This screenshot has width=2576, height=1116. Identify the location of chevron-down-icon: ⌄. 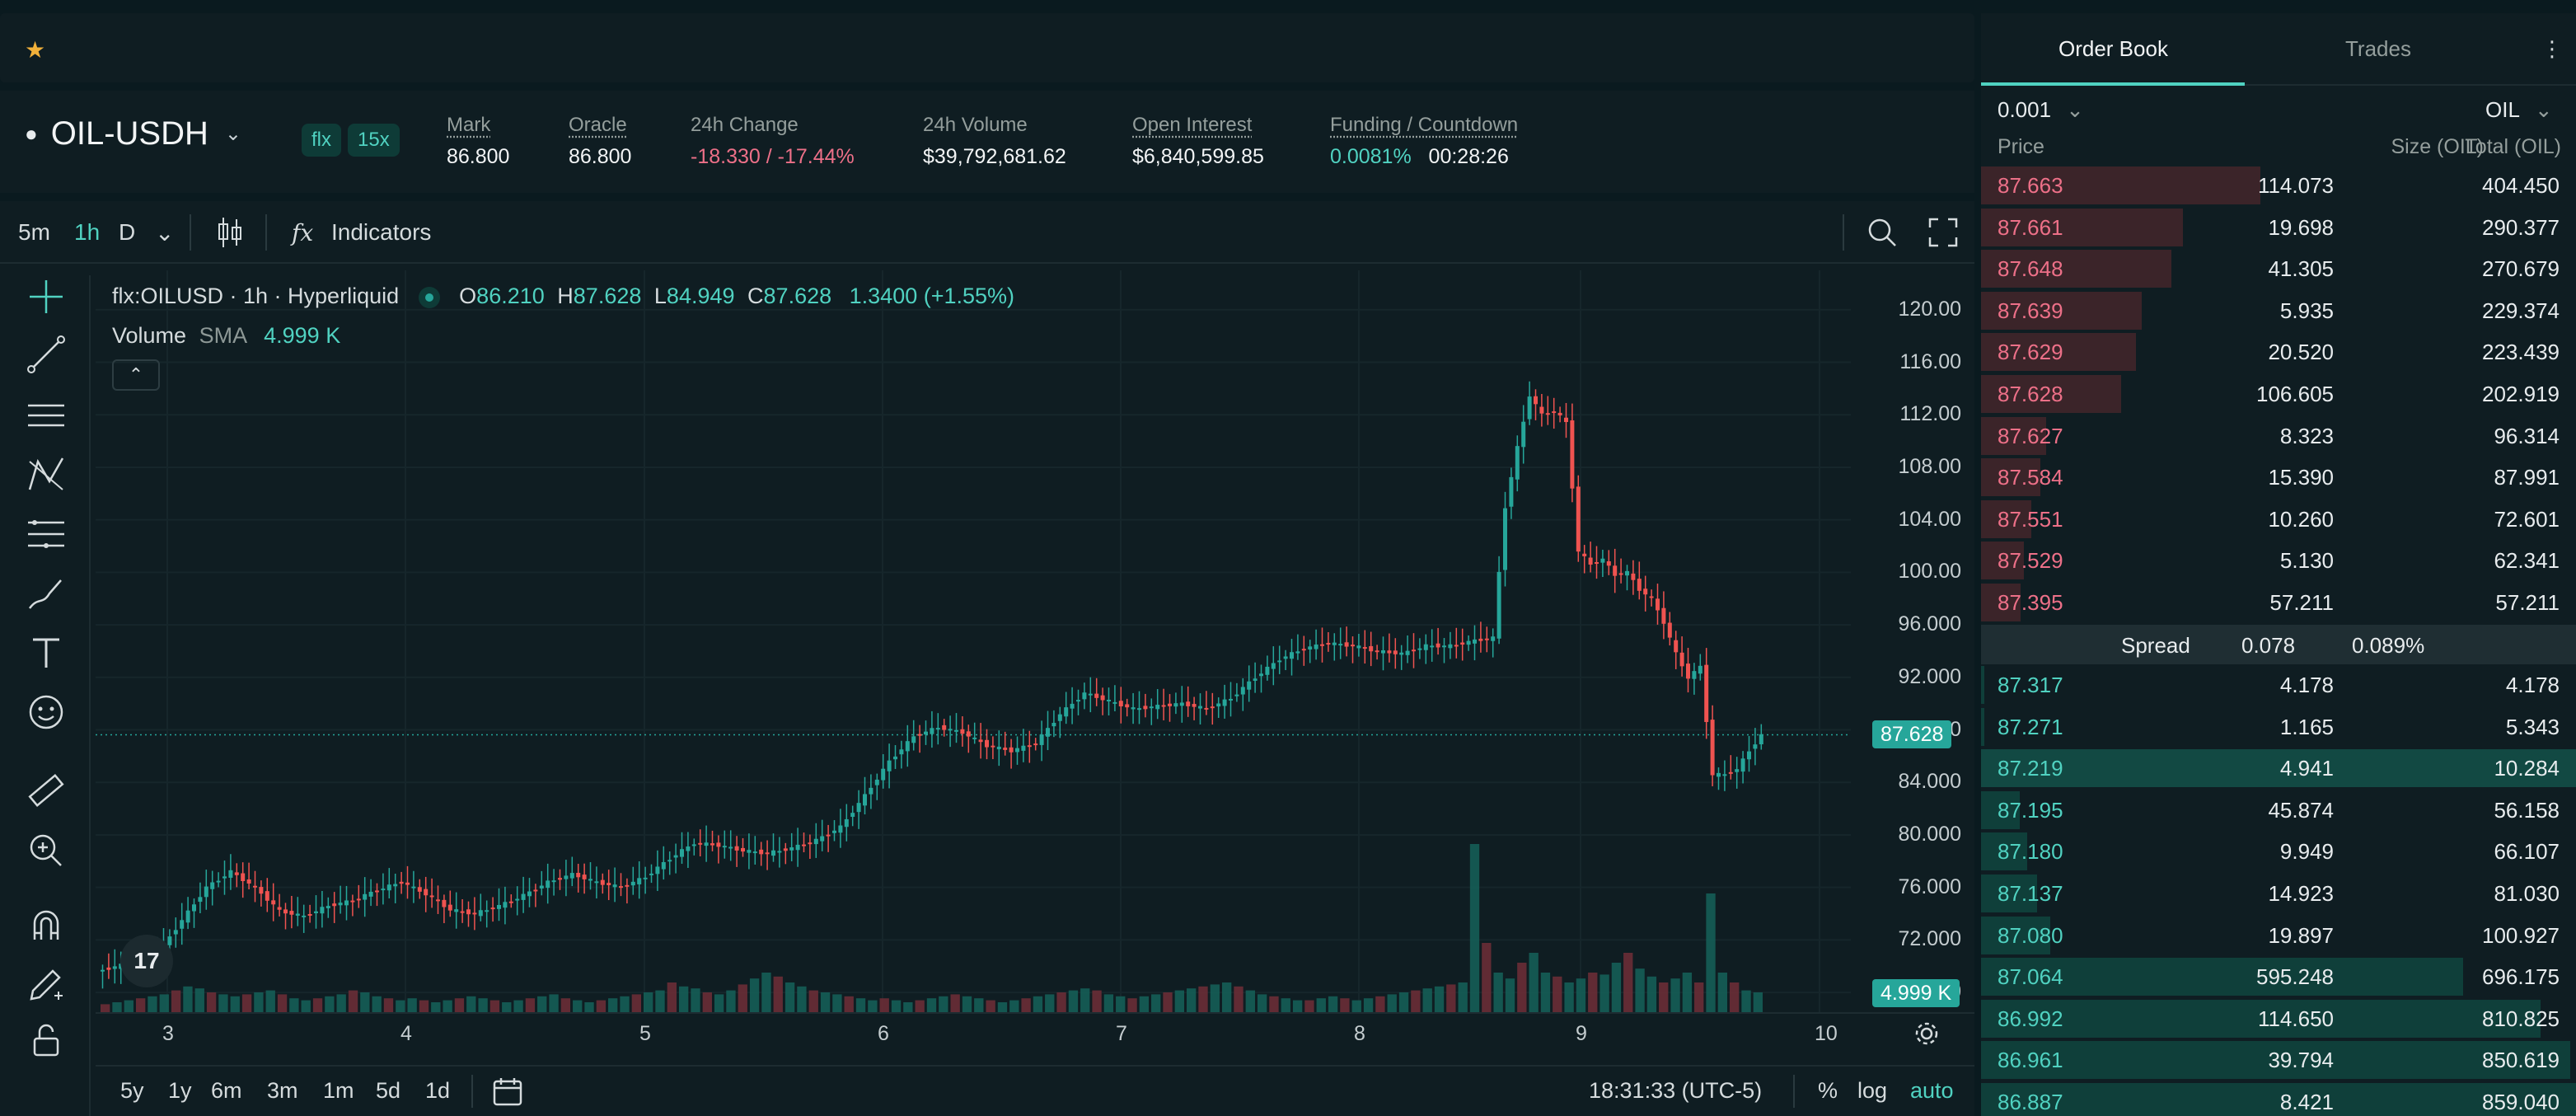
(165, 233).